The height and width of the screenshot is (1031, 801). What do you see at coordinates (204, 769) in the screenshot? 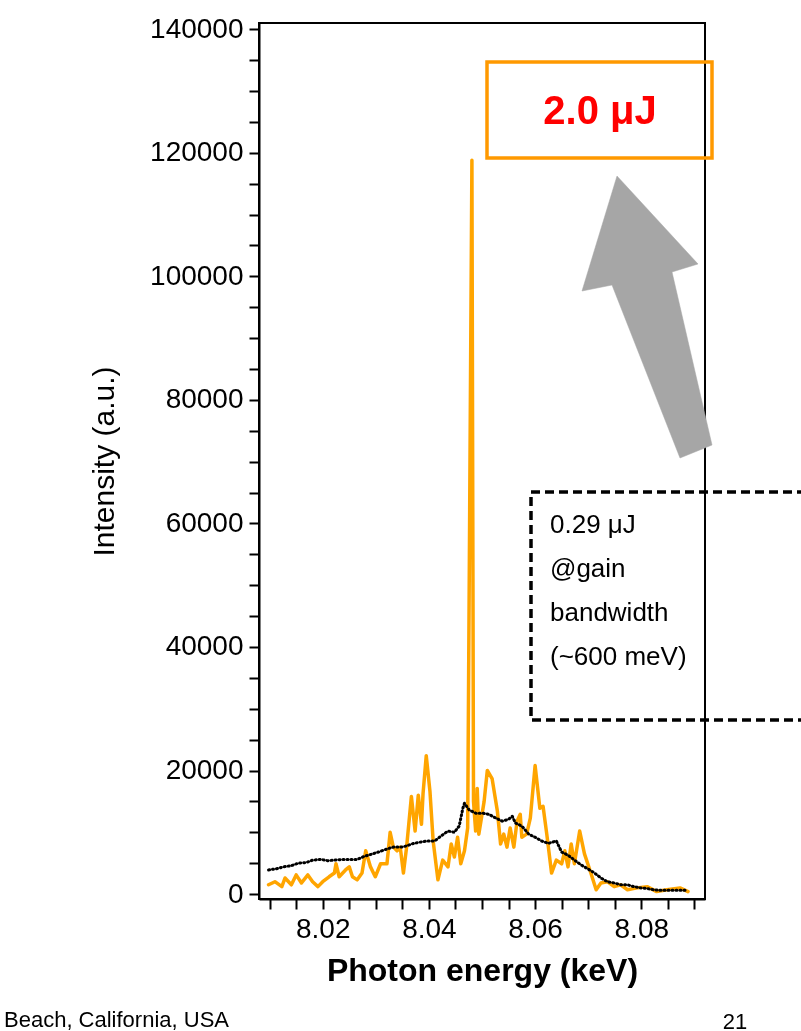
I see `y-tick-label: 20000` at bounding box center [204, 769].